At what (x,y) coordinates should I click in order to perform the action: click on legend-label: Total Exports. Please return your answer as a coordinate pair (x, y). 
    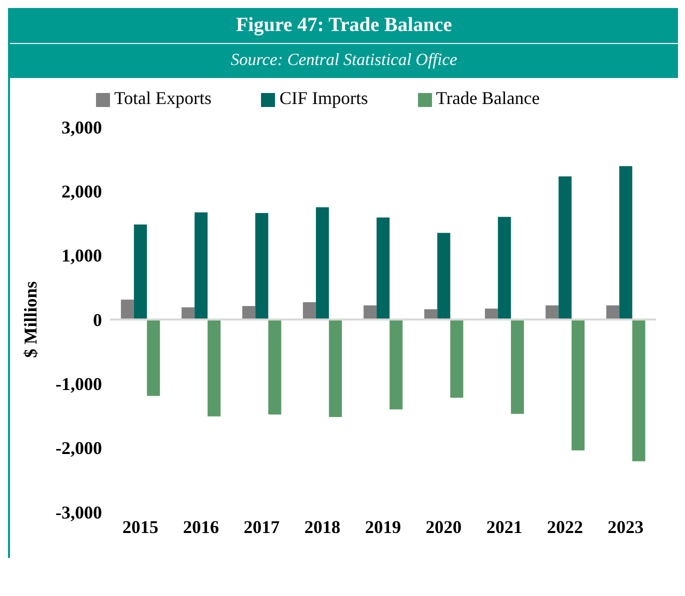
    Looking at the image, I should click on (163, 98).